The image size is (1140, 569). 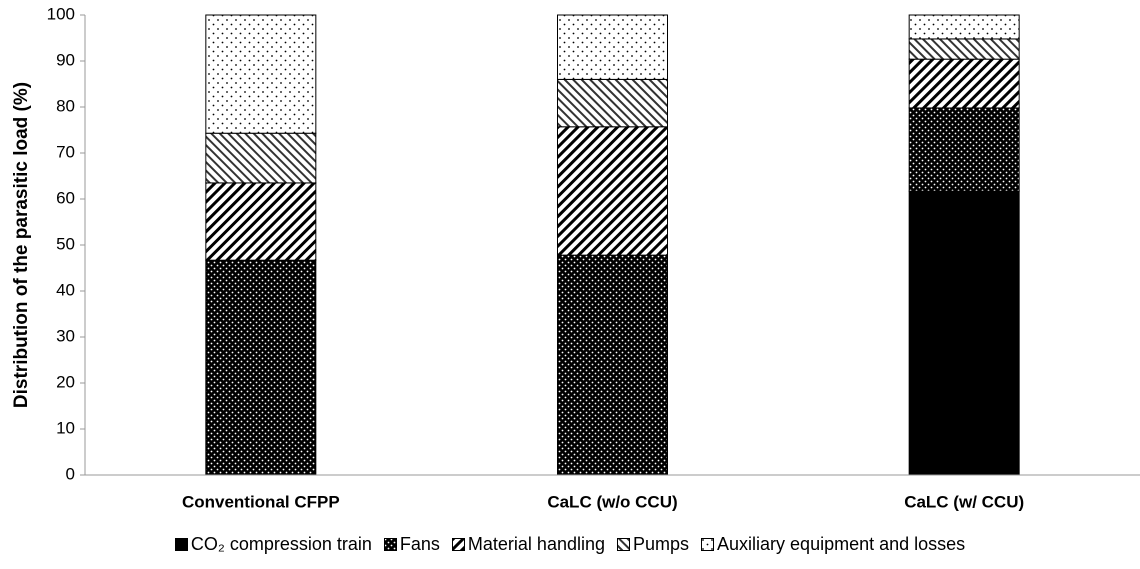 I want to click on legend-item: CO₂ compression train, so click(x=273, y=544).